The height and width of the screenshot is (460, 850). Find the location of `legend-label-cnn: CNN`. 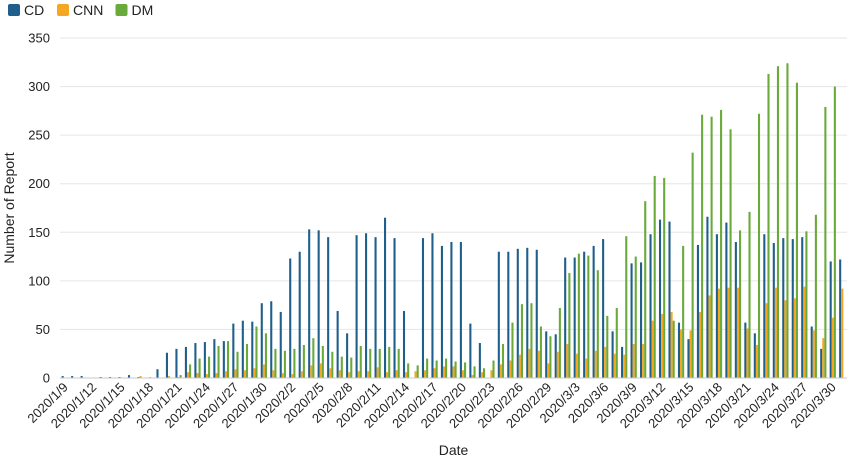

legend-label-cnn: CNN is located at coordinates (88, 10).